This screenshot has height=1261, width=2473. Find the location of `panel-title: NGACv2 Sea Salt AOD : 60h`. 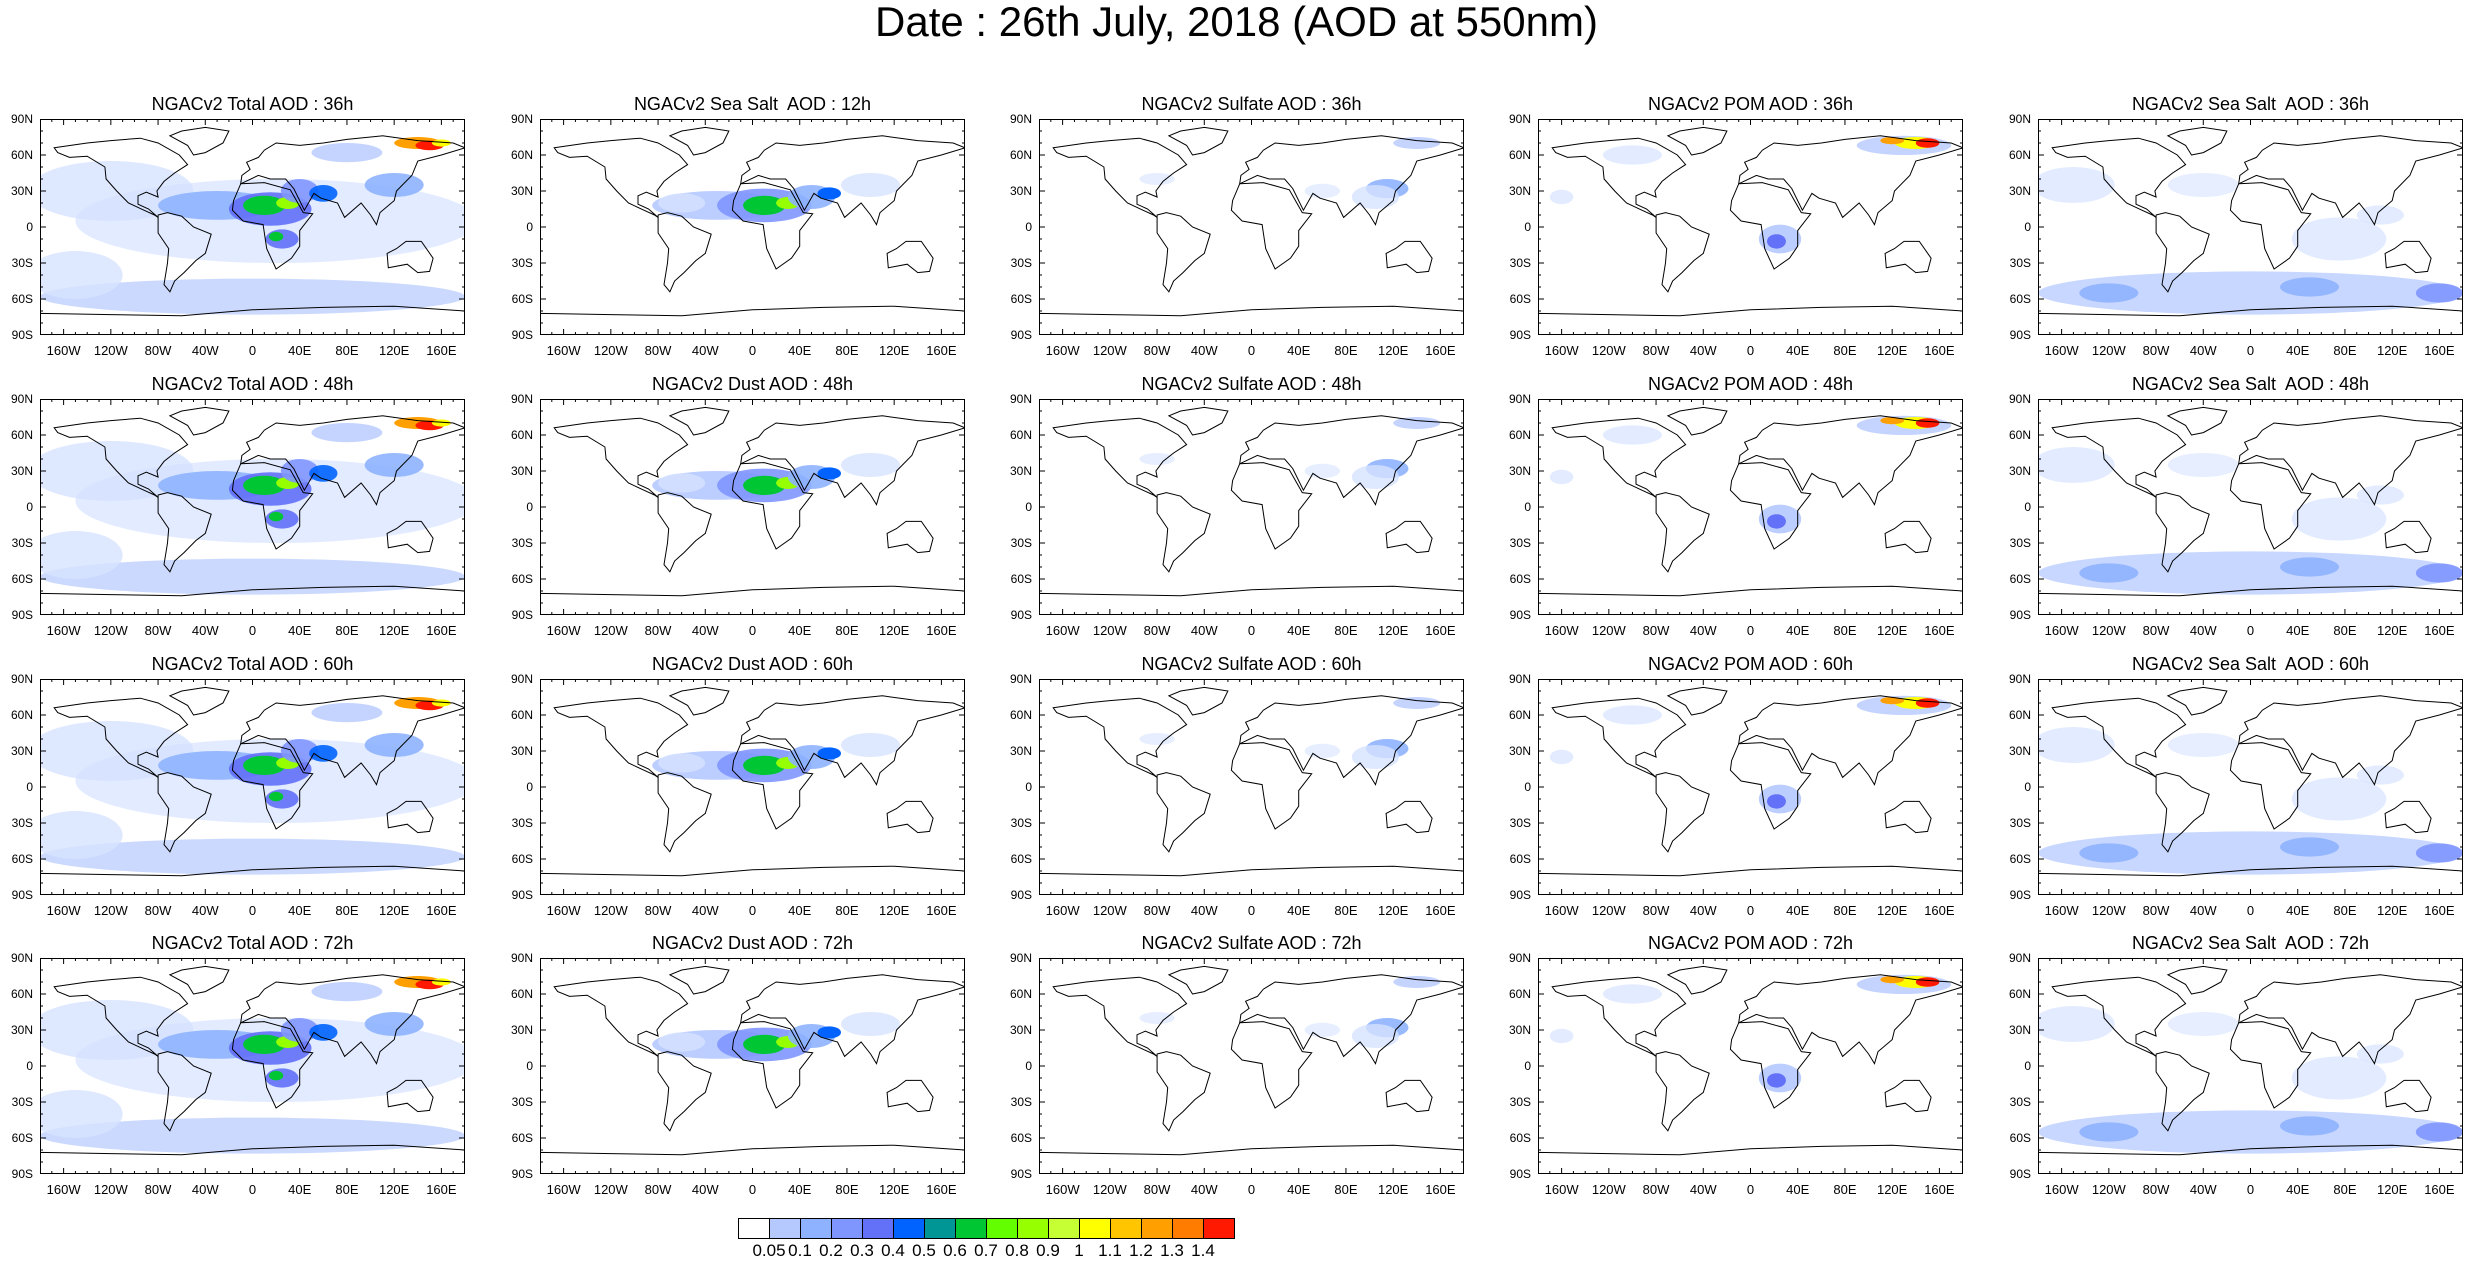

panel-title: NGACv2 Sea Salt AOD : 60h is located at coordinates (2250, 664).